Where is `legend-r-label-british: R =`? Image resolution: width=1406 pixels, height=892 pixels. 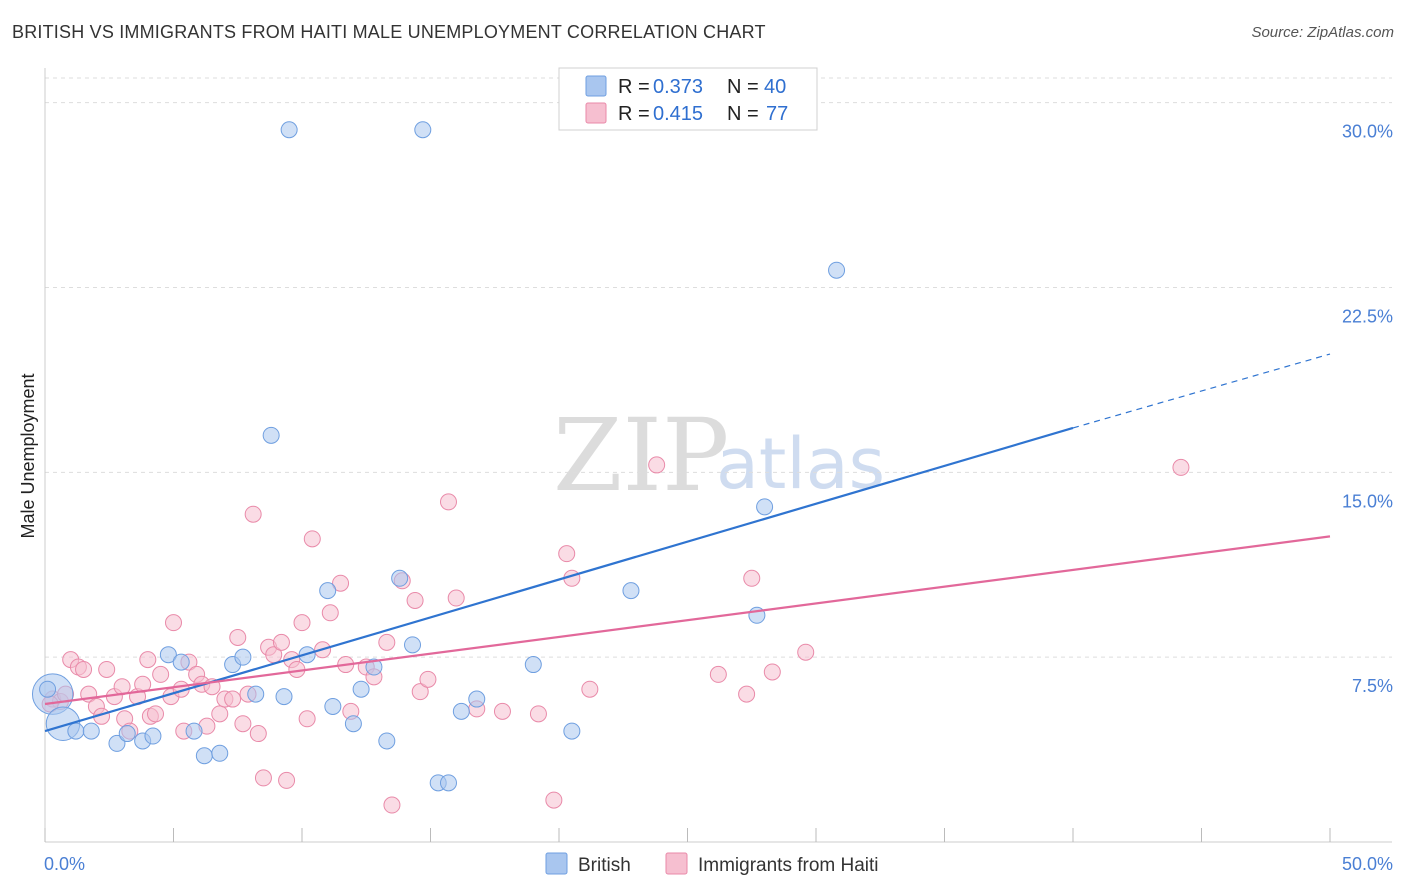 legend-r-label-british: R = is located at coordinates (634, 87).